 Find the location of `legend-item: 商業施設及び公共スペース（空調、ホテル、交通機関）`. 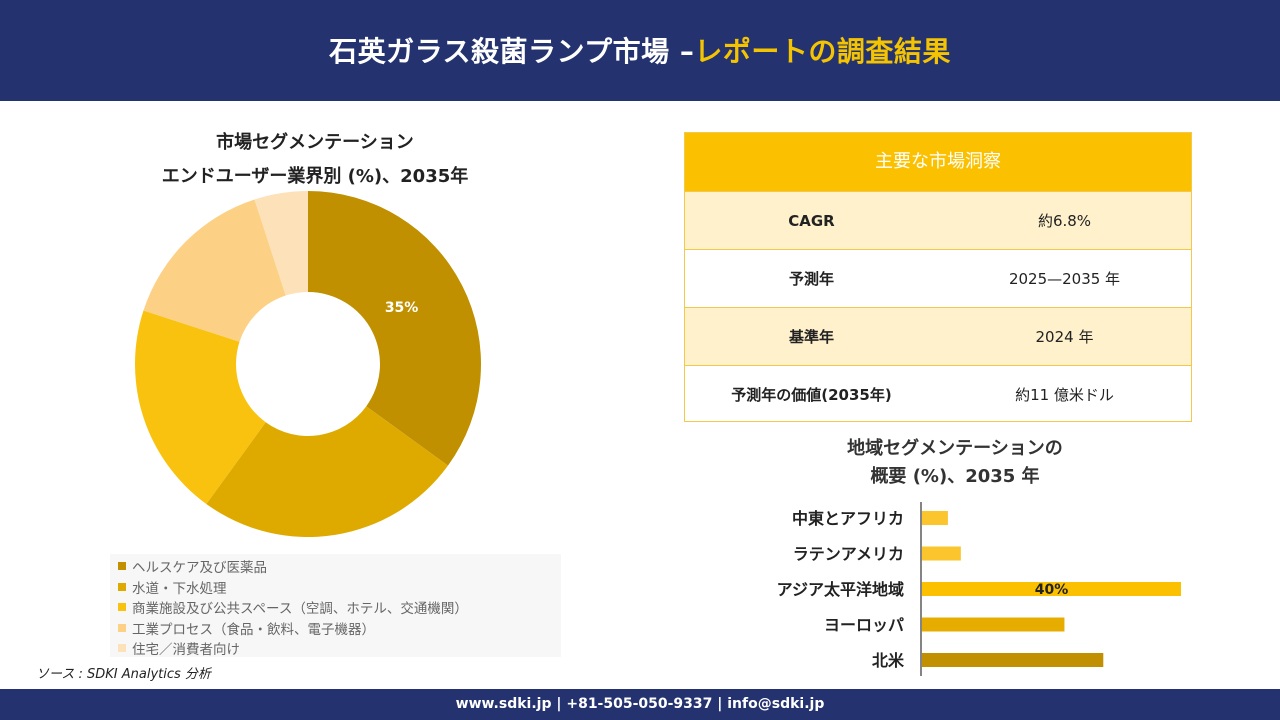

legend-item: 商業施設及び公共スペース（空調、ホテル、交通機関） is located at coordinates (339, 607).